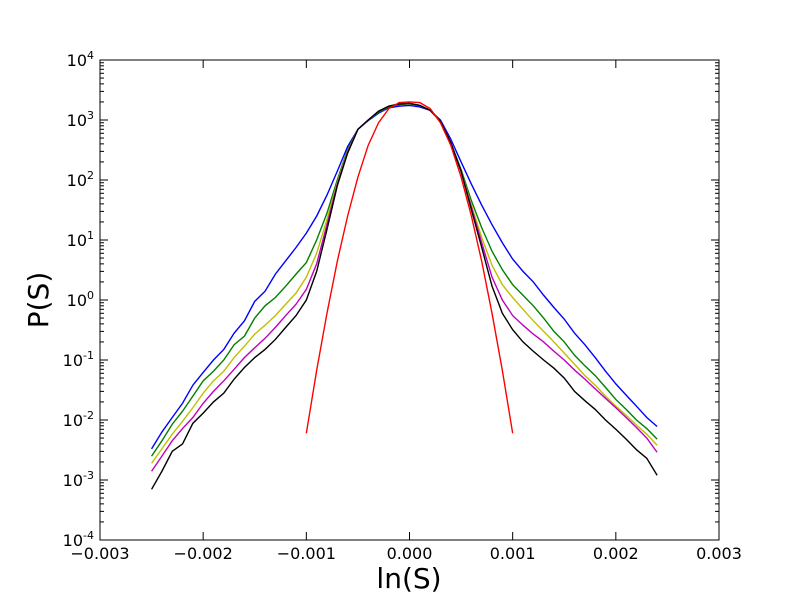 This screenshot has width=800, height=600. Describe the element at coordinates (513, 553) in the screenshot. I see `x-tick-label-4: 0.001` at that location.